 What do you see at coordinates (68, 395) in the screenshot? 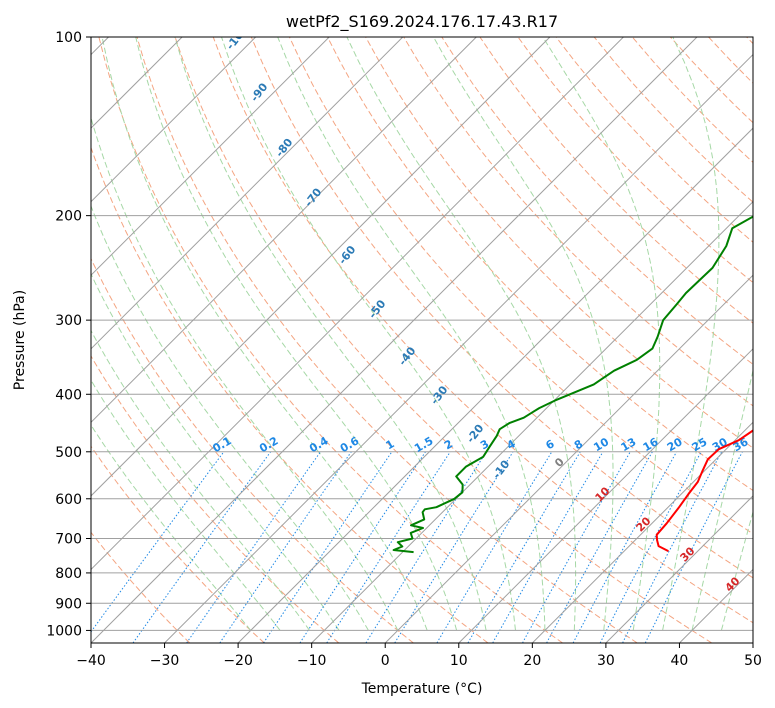
I see `y-tick-label: 400` at bounding box center [68, 395].